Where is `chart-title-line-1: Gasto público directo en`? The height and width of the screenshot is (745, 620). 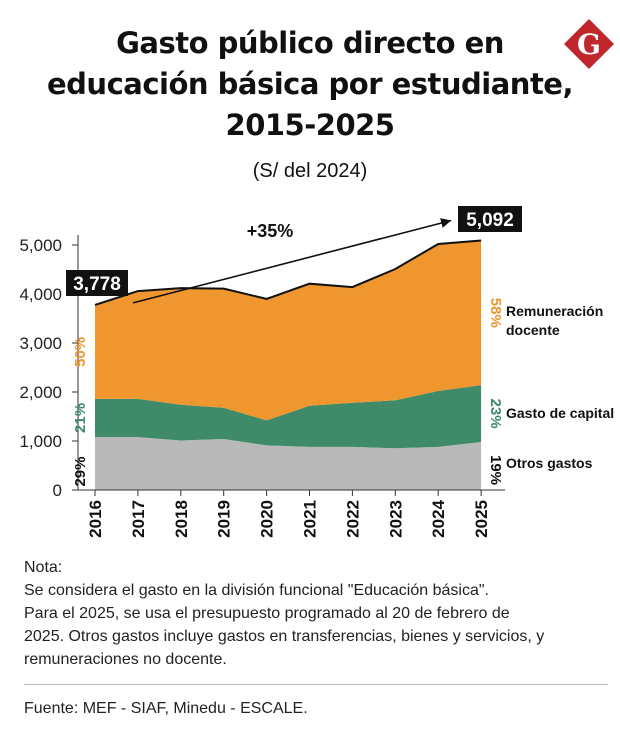 chart-title-line-1: Gasto público directo en is located at coordinates (310, 43).